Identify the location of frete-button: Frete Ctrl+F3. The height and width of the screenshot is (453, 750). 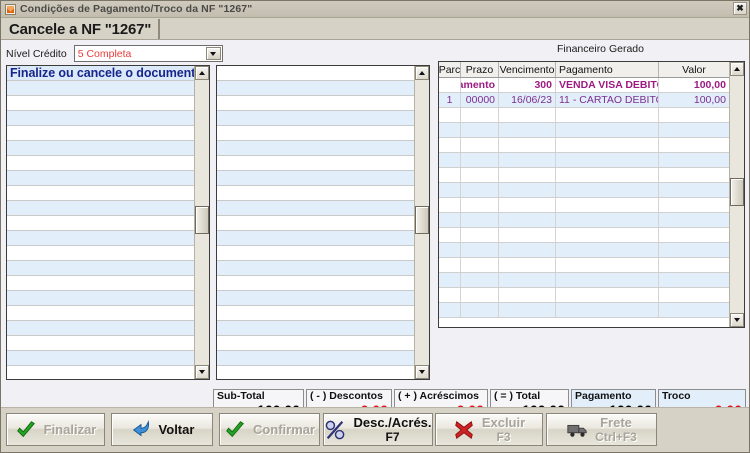
(601, 429).